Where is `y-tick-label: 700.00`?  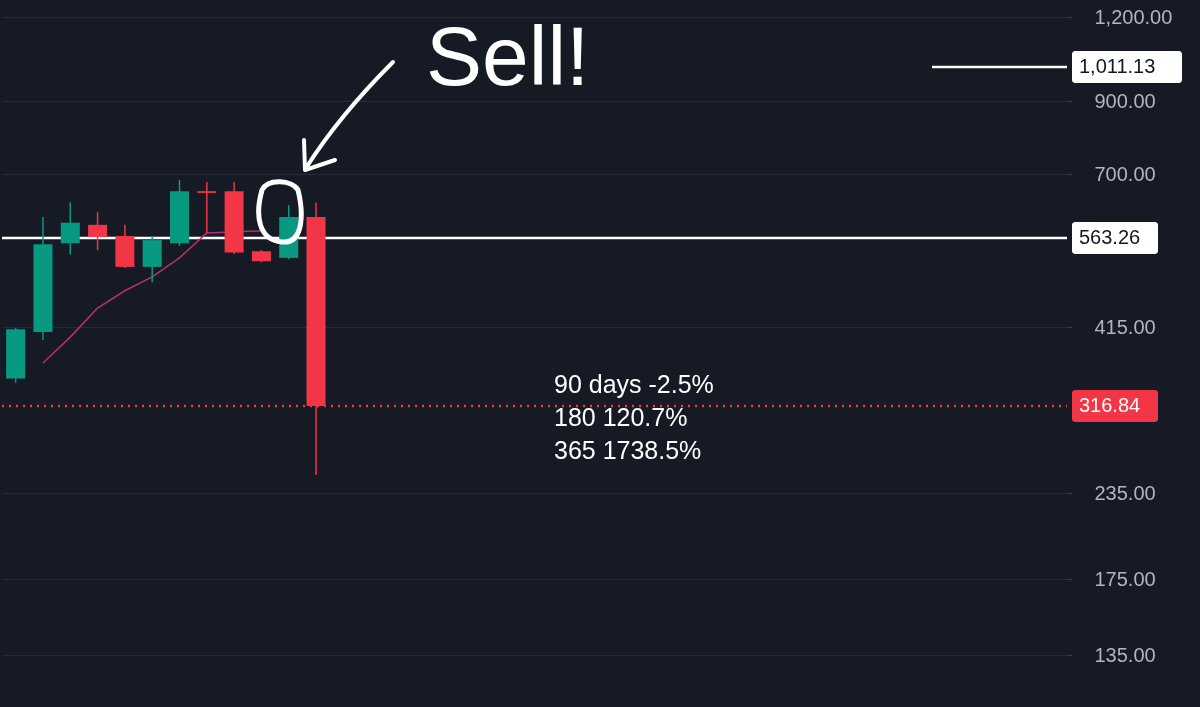
y-tick-label: 700.00 is located at coordinates (1125, 173).